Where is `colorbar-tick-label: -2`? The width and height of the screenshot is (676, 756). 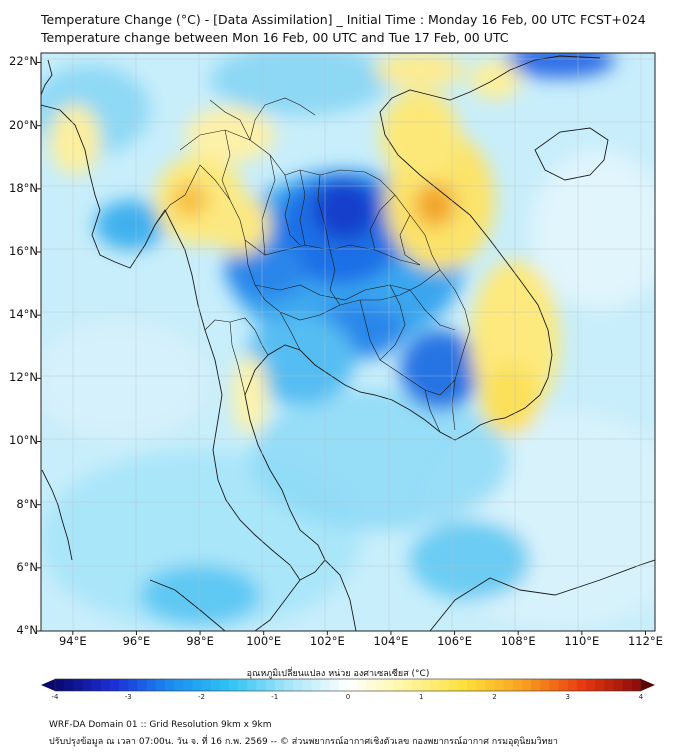
colorbar-tick-label: -2 is located at coordinates (201, 697).